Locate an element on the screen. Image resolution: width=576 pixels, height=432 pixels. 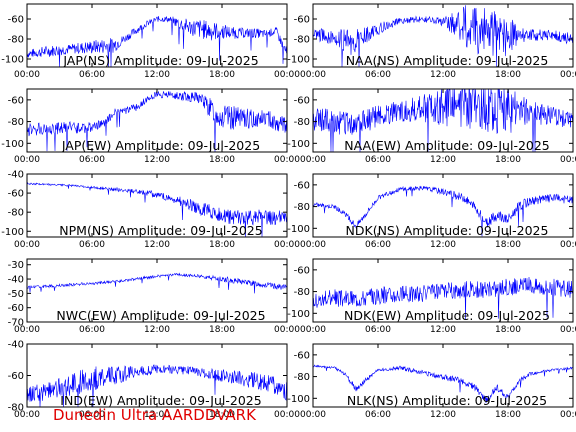
y-tick-label: -50 is located at coordinates (16, 294).